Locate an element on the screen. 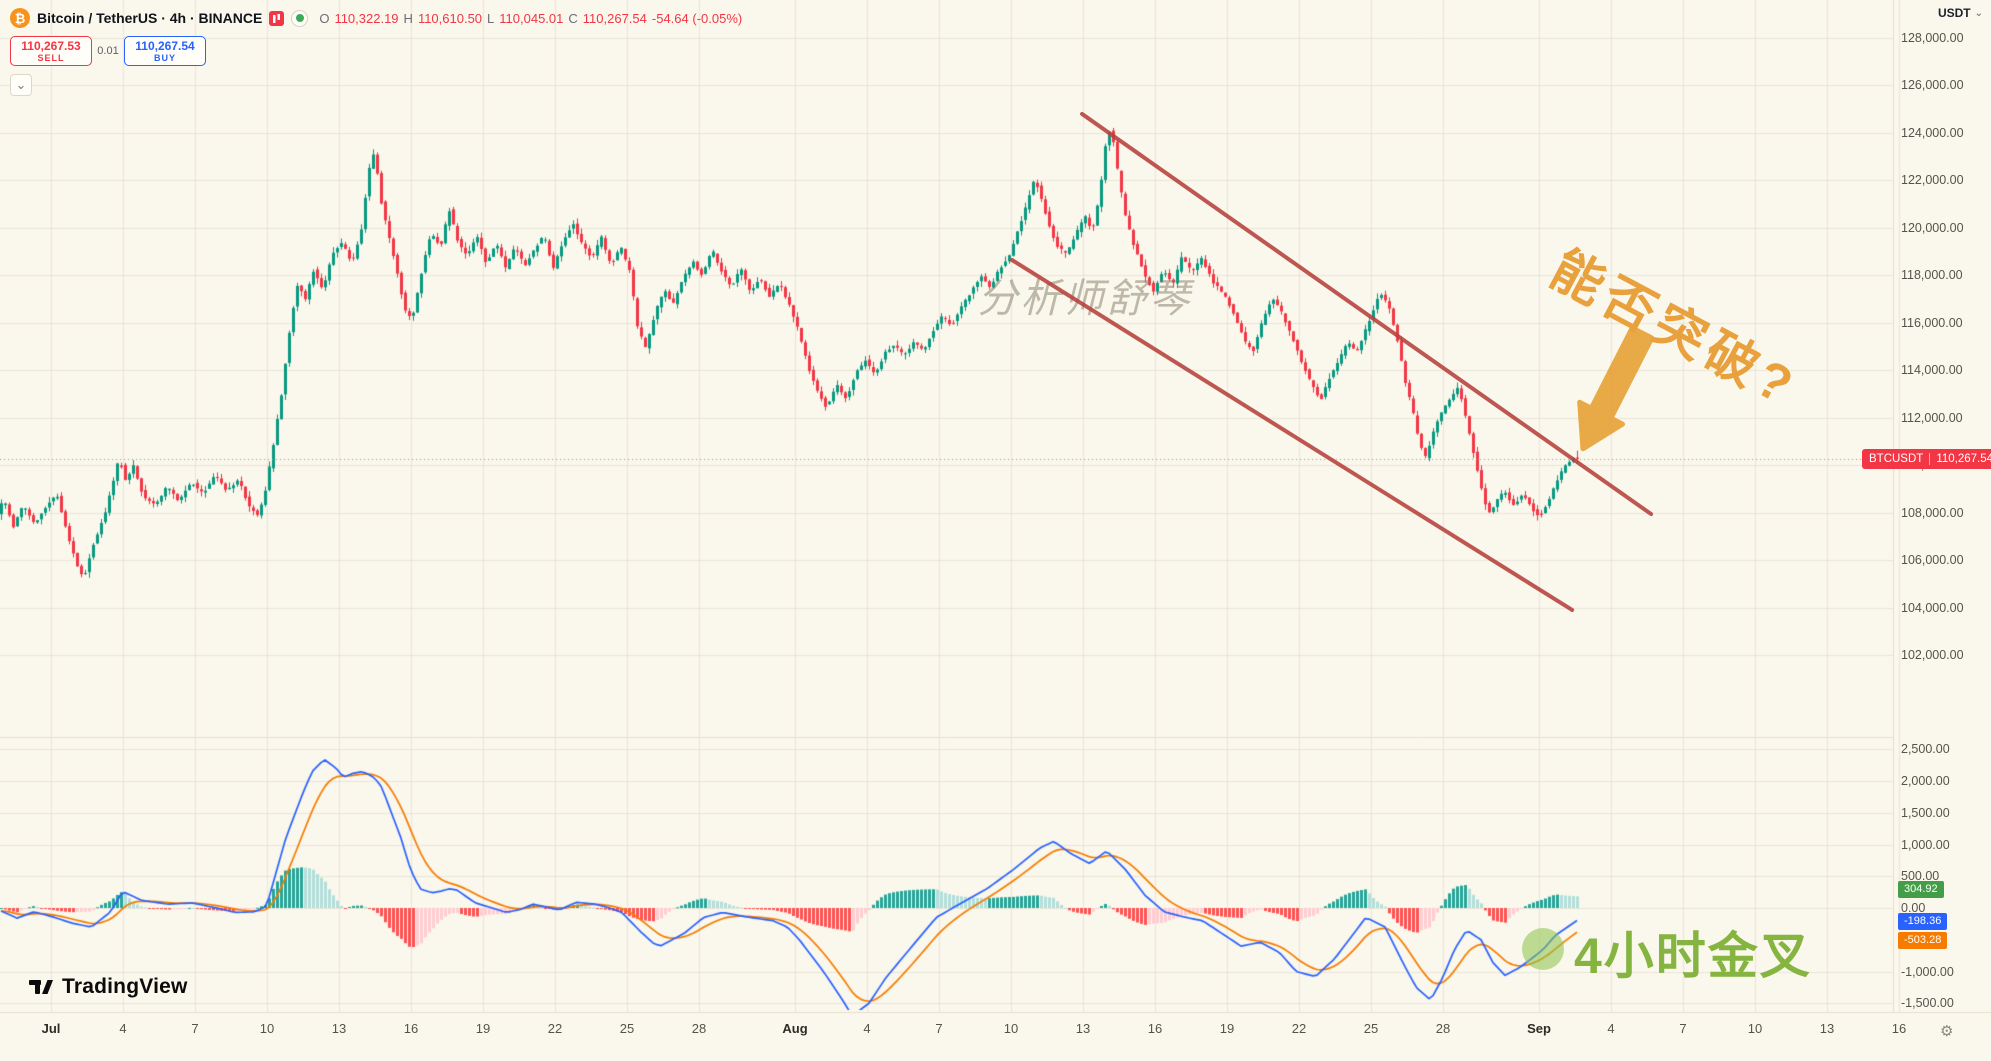 This screenshot has width=1991, height=1061. sell-price: 110,267.53 is located at coordinates (51, 46).